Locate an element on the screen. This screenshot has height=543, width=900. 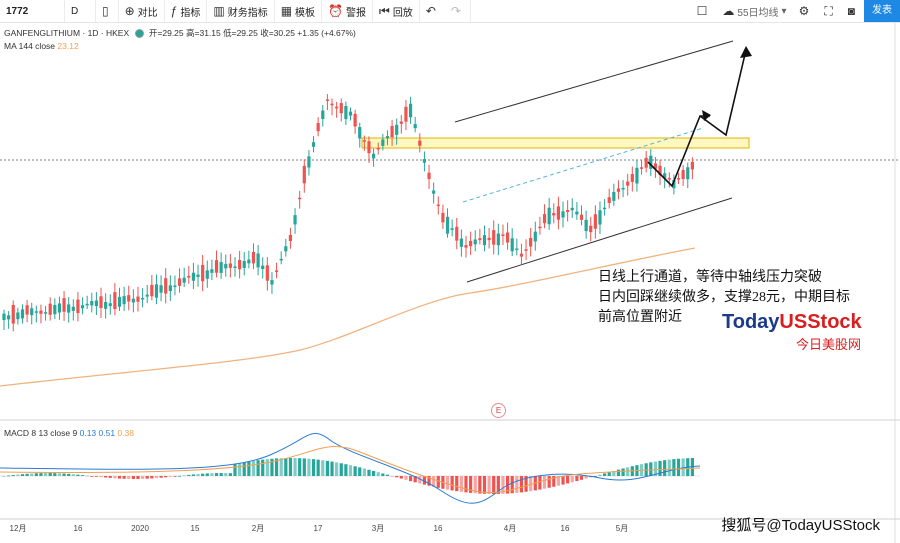
redo-button: ↷ is located at coordinates (458, 11).